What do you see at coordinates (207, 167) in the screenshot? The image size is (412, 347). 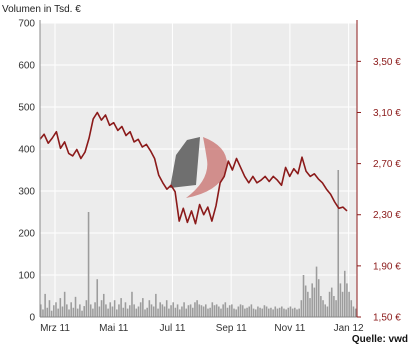 I see `watermark-logo-red` at bounding box center [207, 167].